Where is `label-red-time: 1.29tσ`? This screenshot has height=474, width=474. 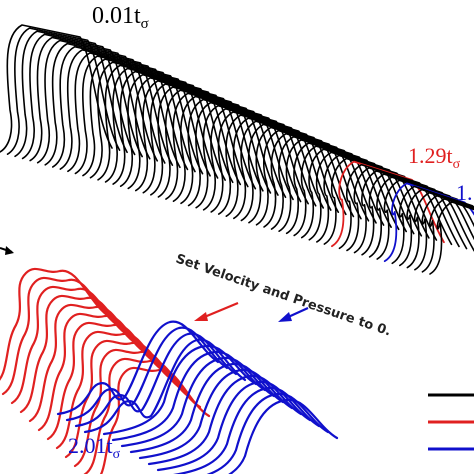
label-red-time: 1.29tσ is located at coordinates (434, 157).